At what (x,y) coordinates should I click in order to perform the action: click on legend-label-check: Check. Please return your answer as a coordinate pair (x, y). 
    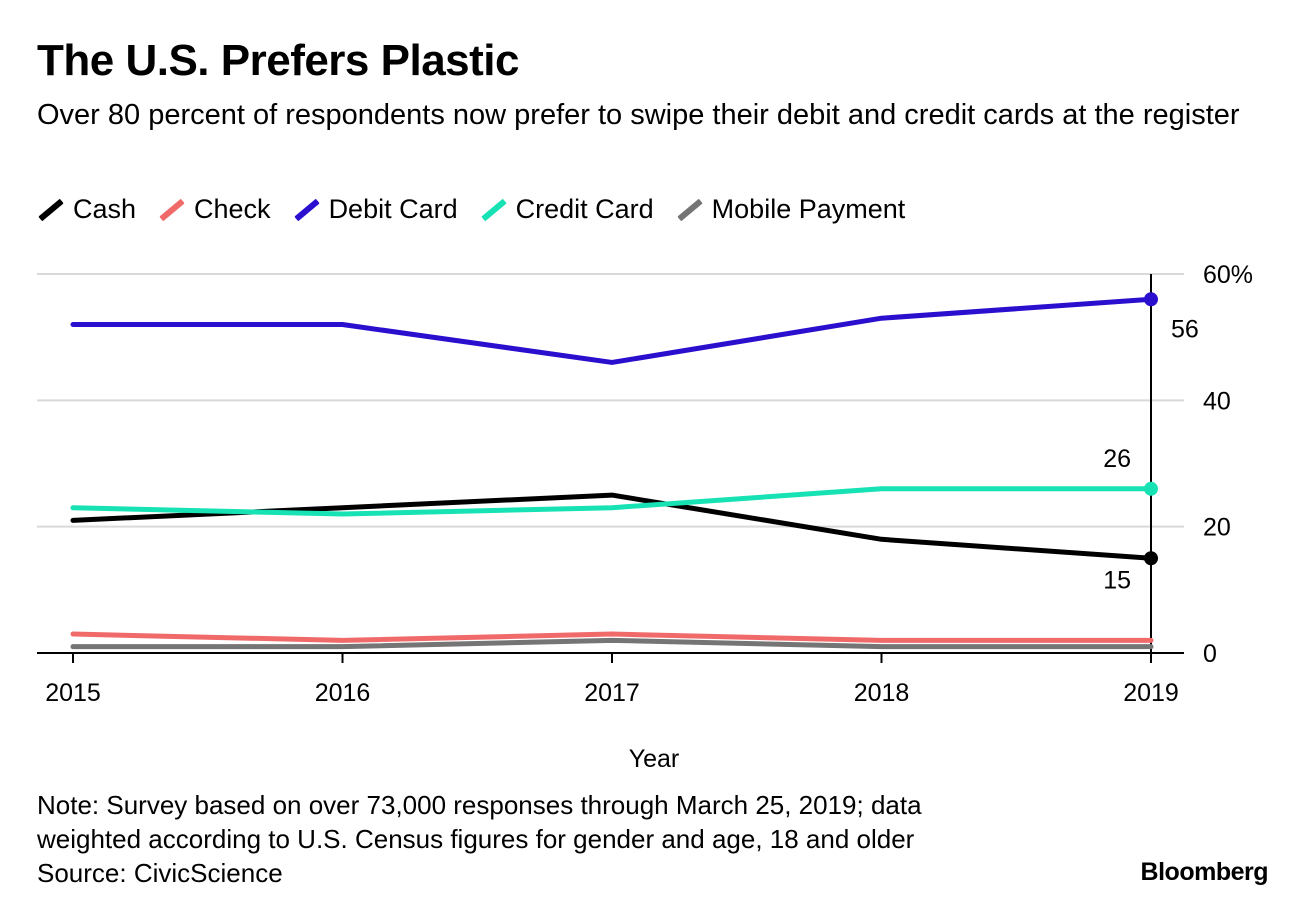
    Looking at the image, I should click on (232, 209).